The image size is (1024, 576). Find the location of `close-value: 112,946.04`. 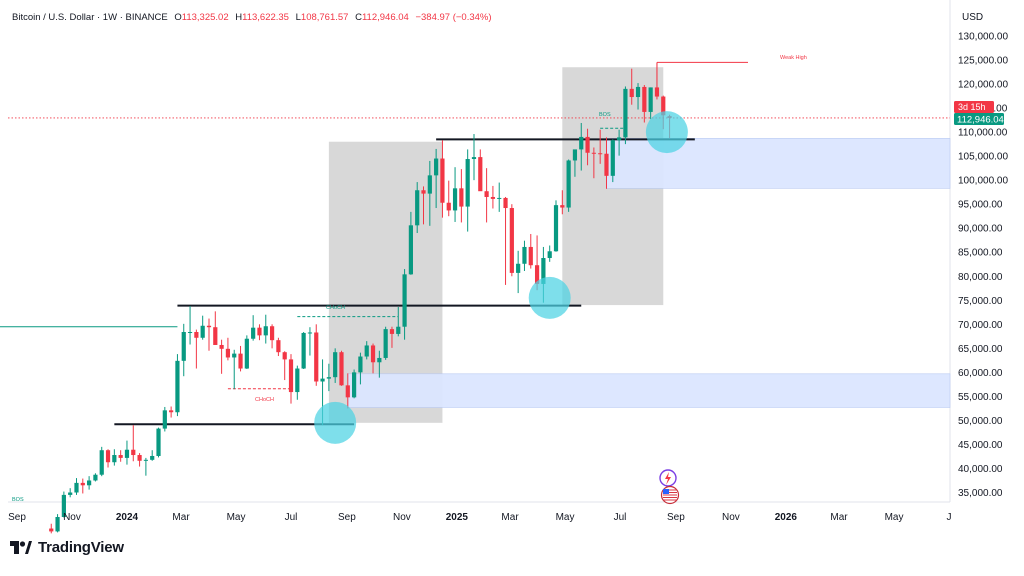

close-value: 112,946.04 is located at coordinates (385, 17).